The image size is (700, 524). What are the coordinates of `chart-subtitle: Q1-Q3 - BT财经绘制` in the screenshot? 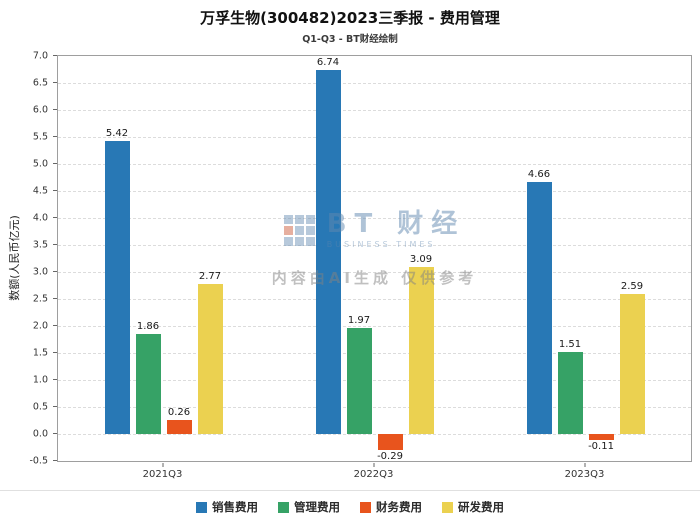 It's located at (350, 39).